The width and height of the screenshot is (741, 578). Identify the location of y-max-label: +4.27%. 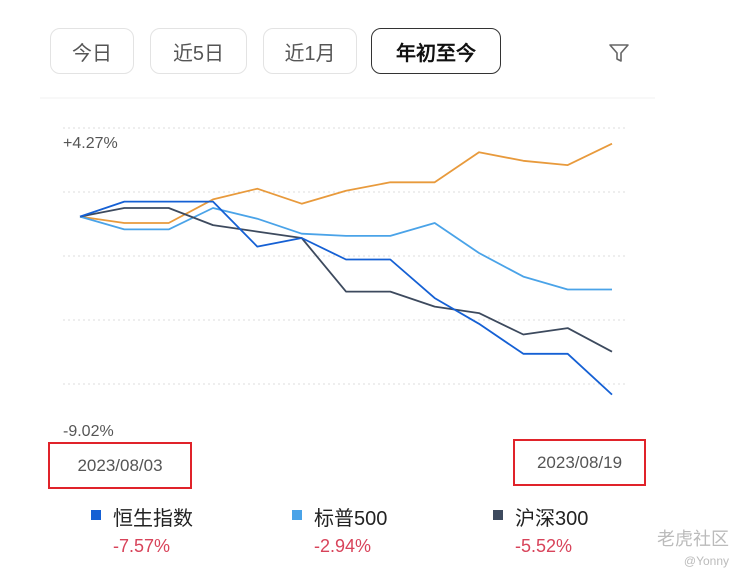
(90, 143).